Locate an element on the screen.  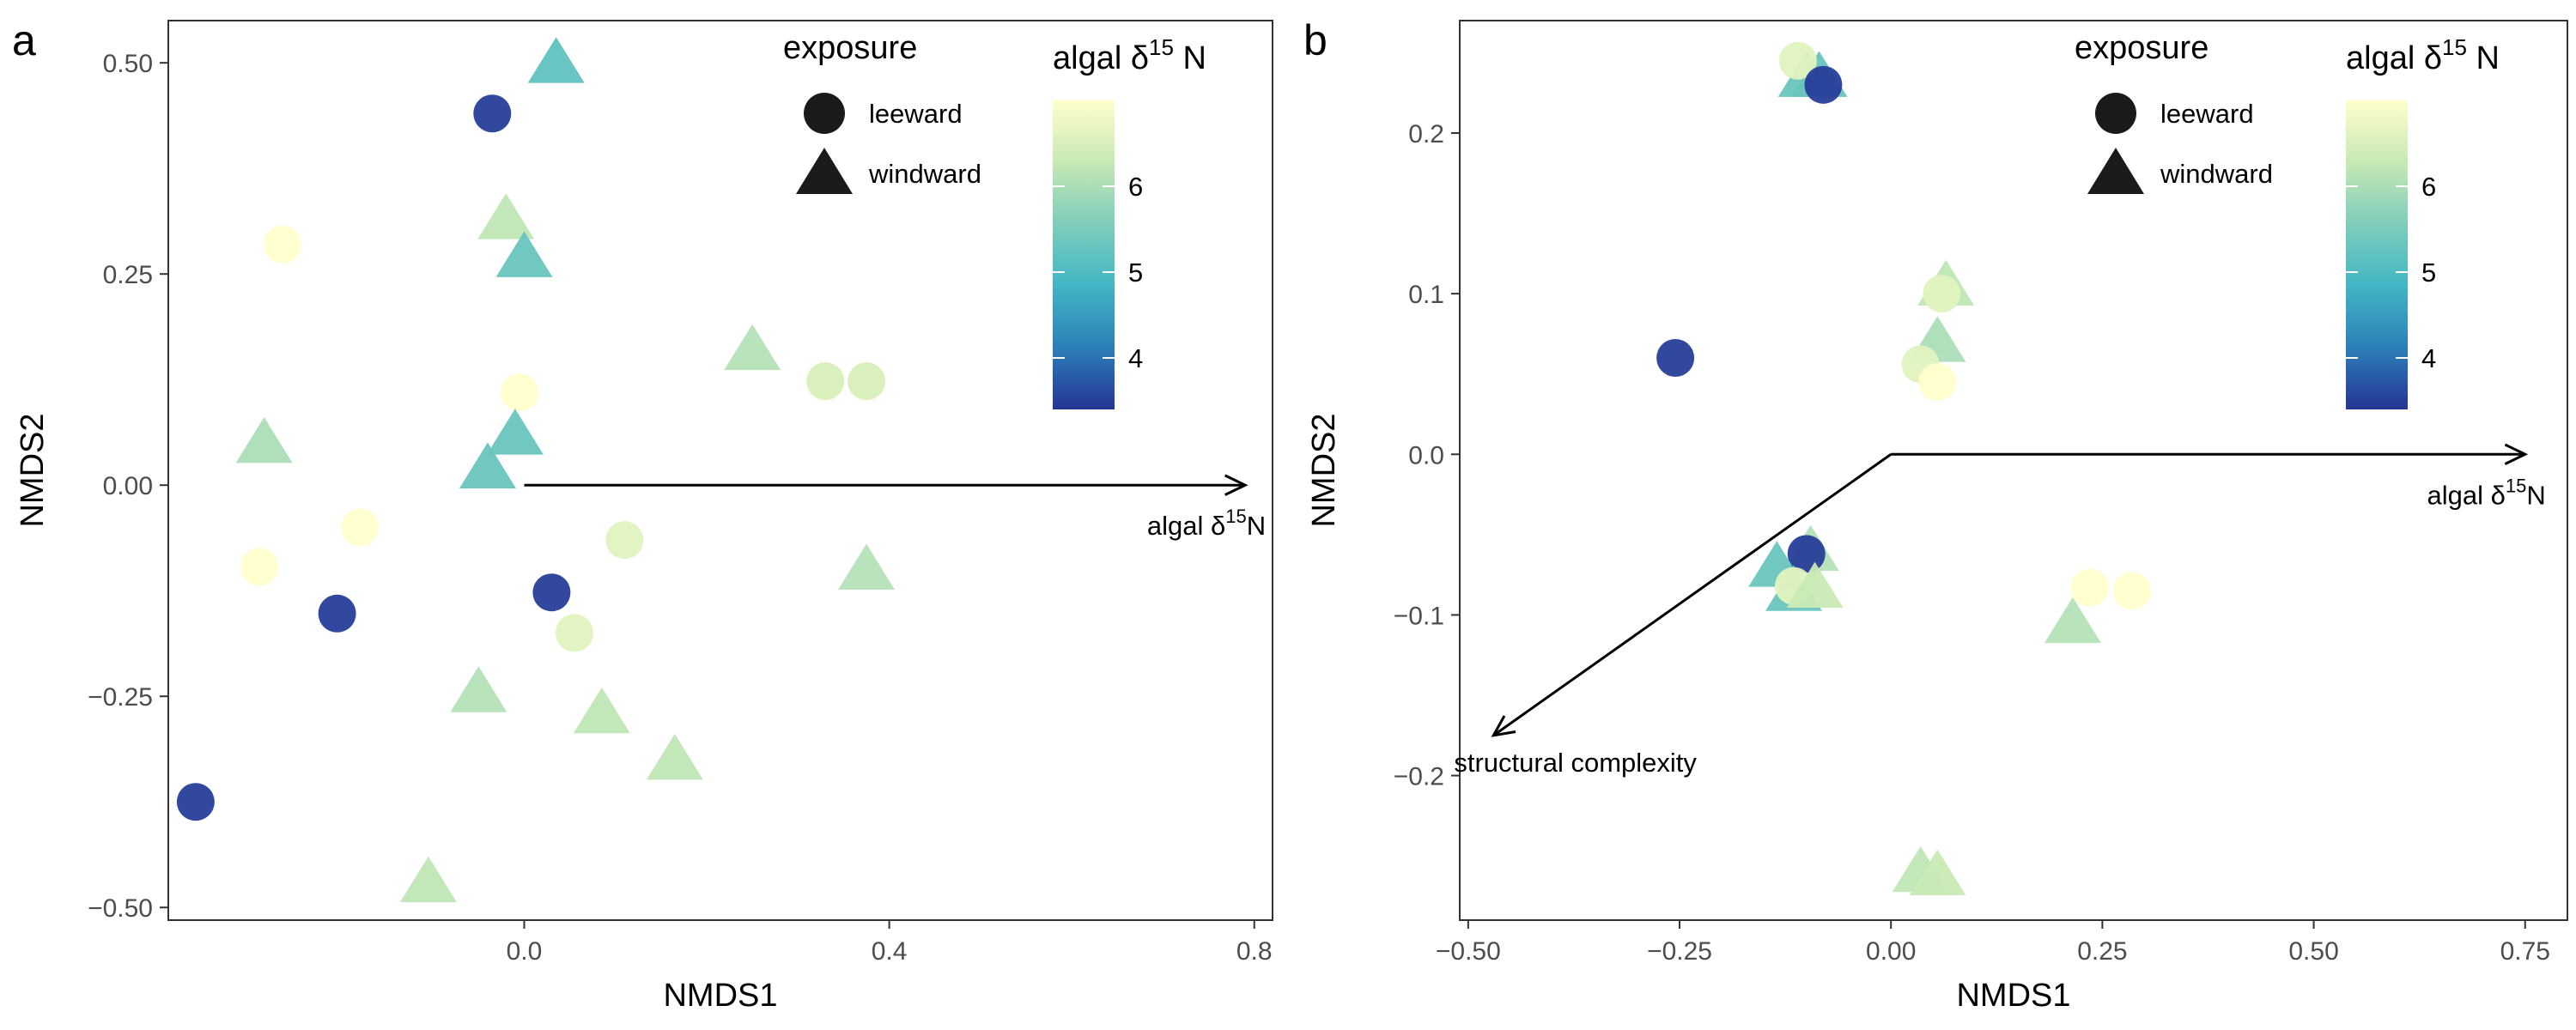
arrow-label-main: structural complexity is located at coordinates (1576, 763).